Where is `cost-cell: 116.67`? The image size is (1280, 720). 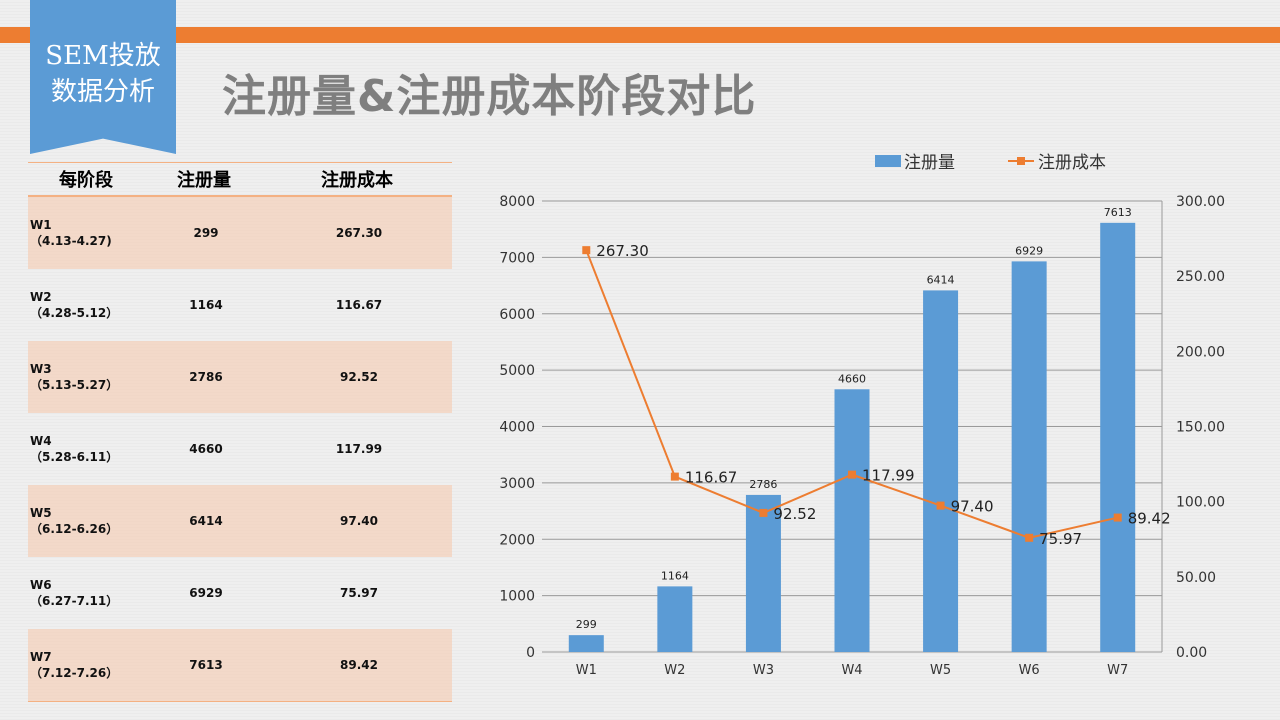
cost-cell: 116.67 is located at coordinates (359, 305).